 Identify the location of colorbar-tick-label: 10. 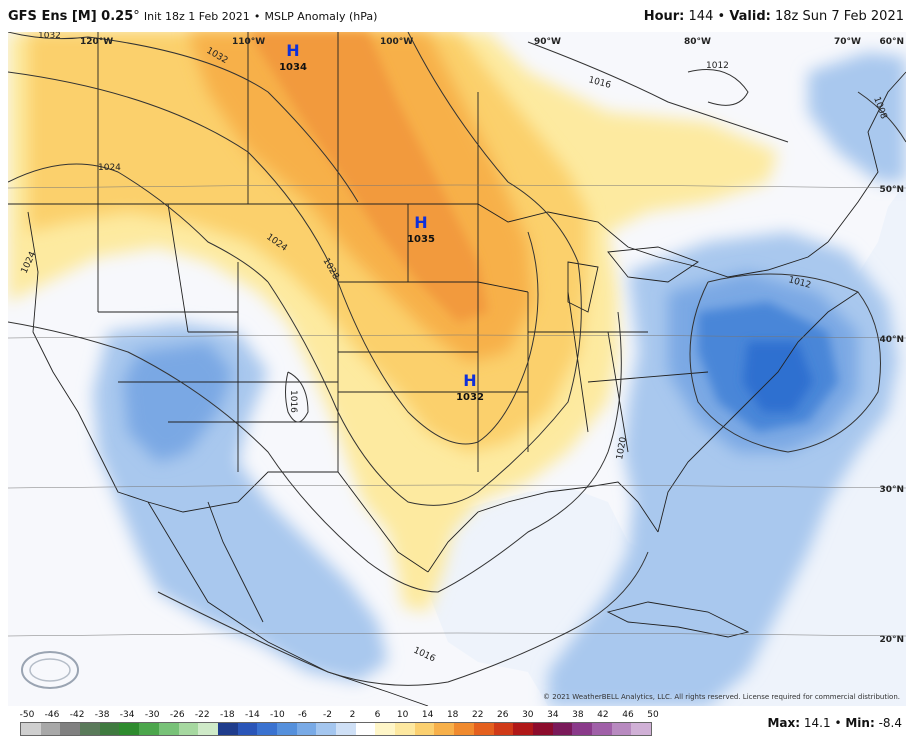
(402, 715).